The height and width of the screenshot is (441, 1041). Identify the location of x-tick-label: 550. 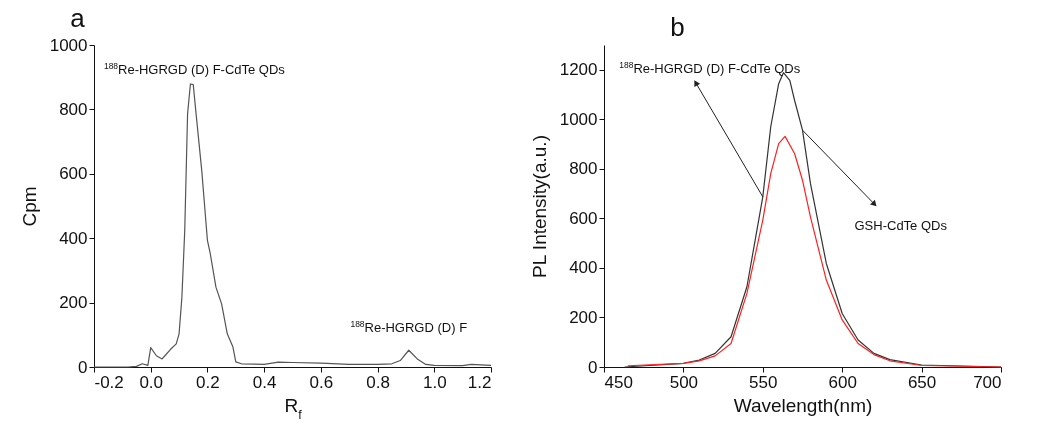
(763, 382).